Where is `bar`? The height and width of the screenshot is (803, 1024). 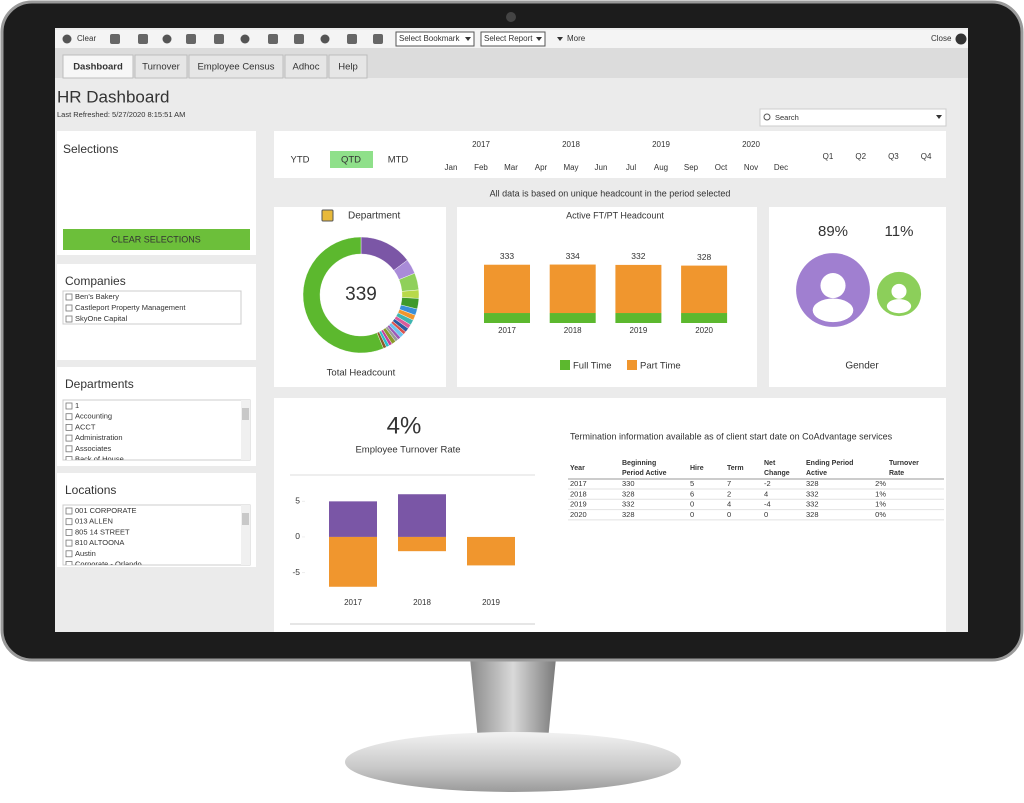
bar is located at coordinates (491, 551).